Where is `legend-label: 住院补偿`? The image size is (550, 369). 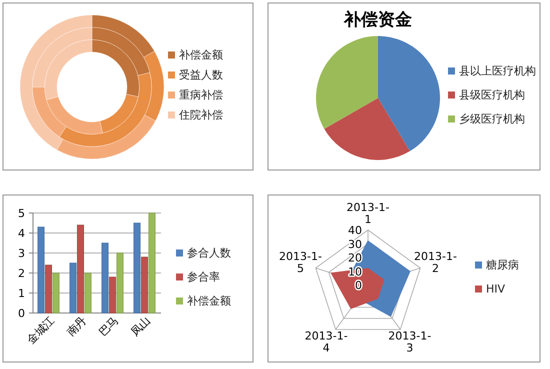 legend-label: 住院补偿 is located at coordinates (201, 115).